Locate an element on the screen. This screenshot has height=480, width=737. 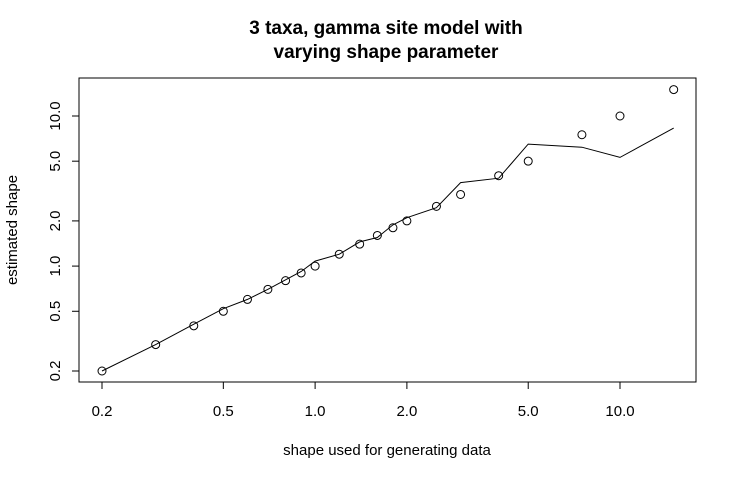
x-tick-label: 2.0 is located at coordinates (406, 411).